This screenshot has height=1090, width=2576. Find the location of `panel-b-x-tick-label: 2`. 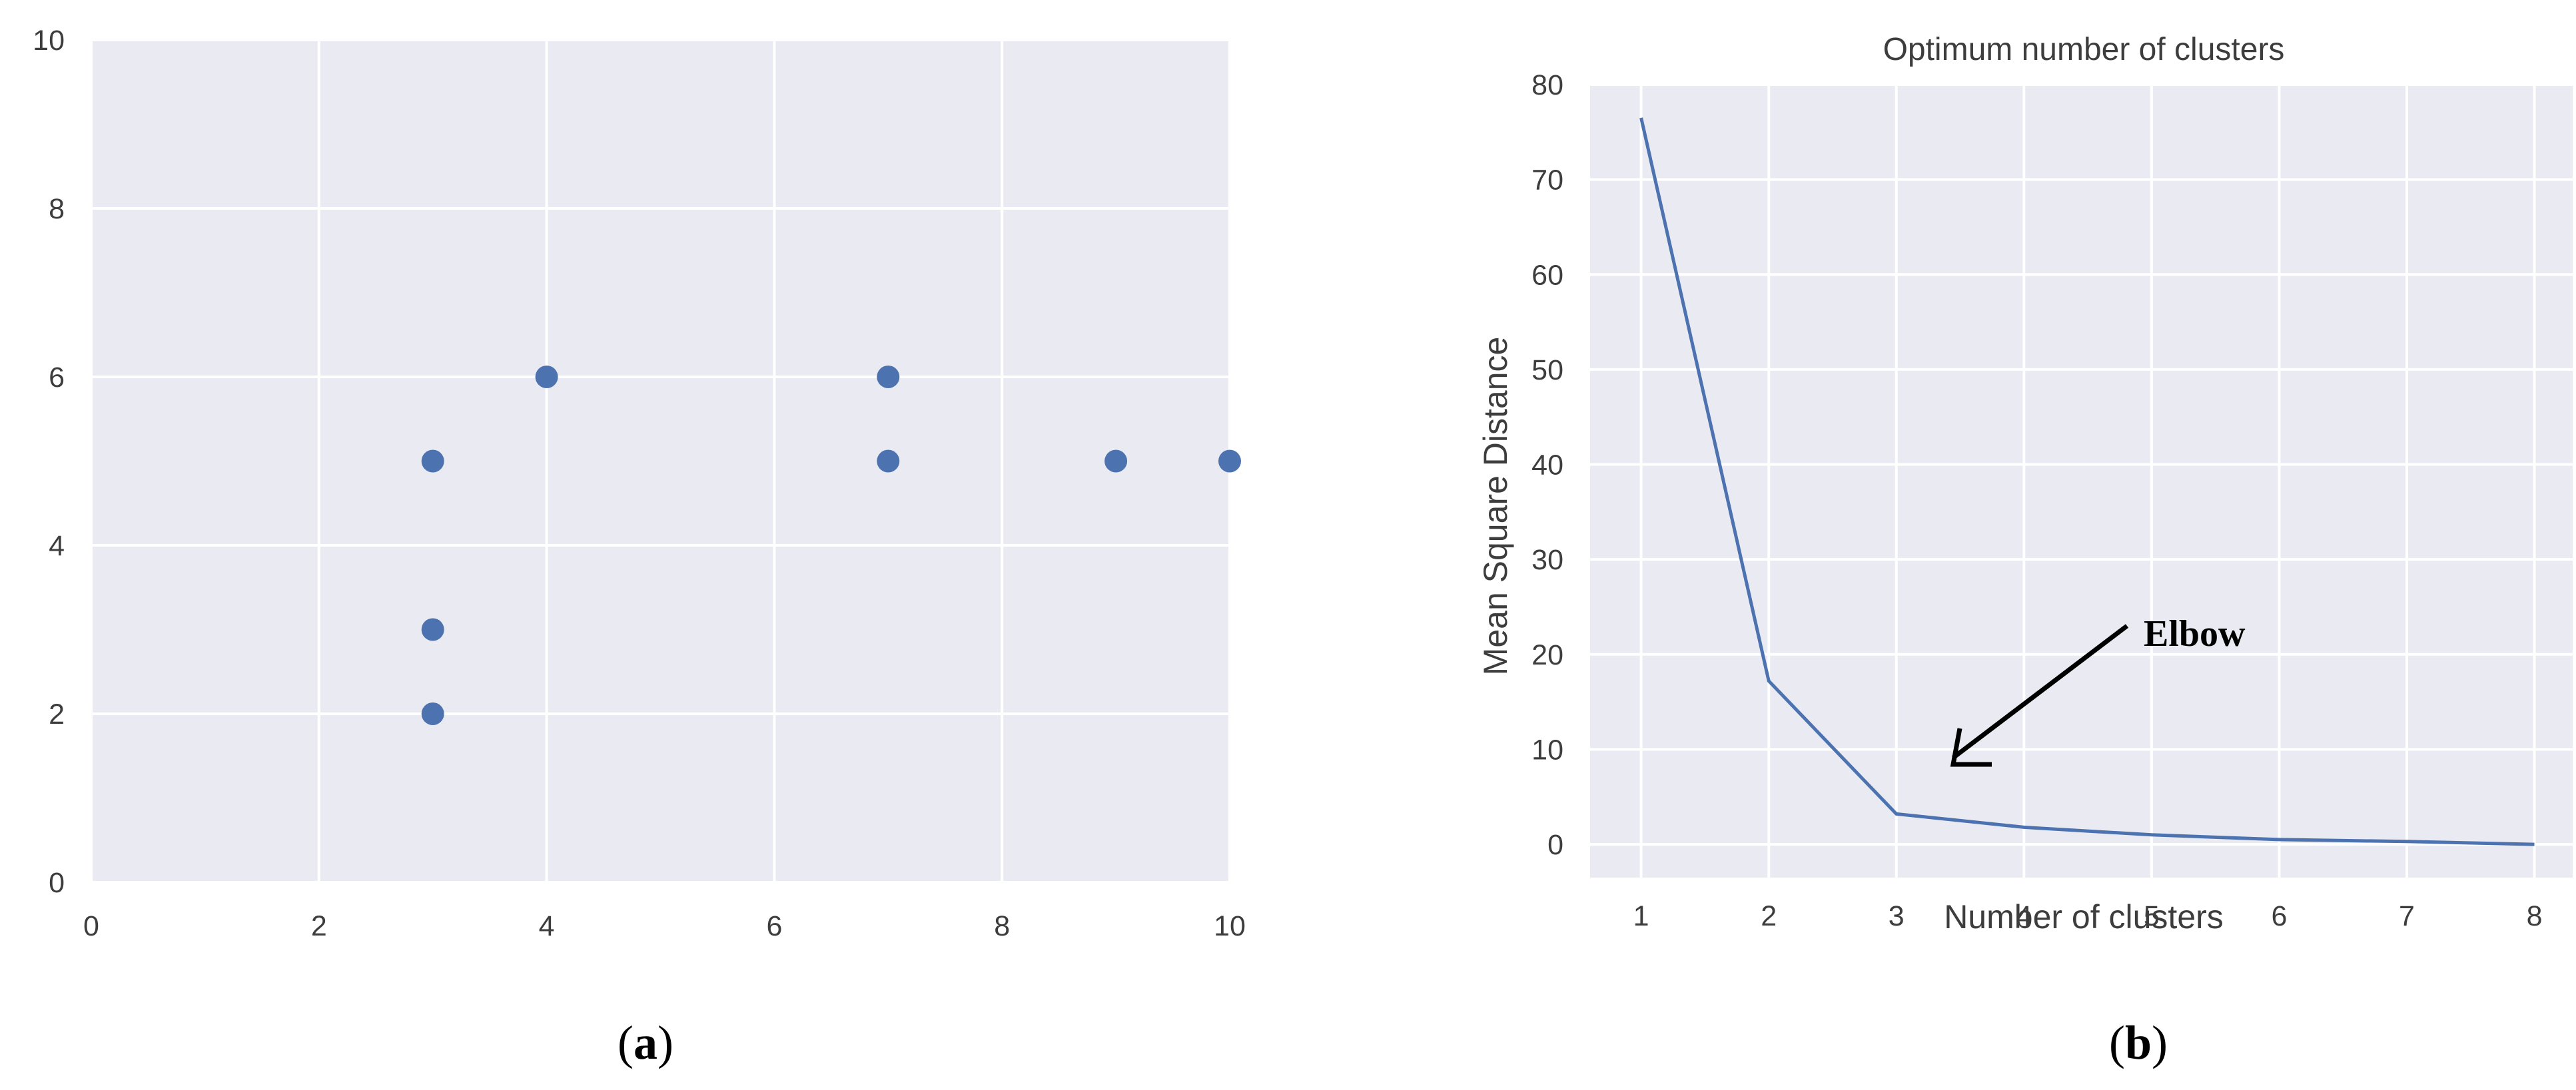

panel-b-x-tick-label: 2 is located at coordinates (1769, 916).